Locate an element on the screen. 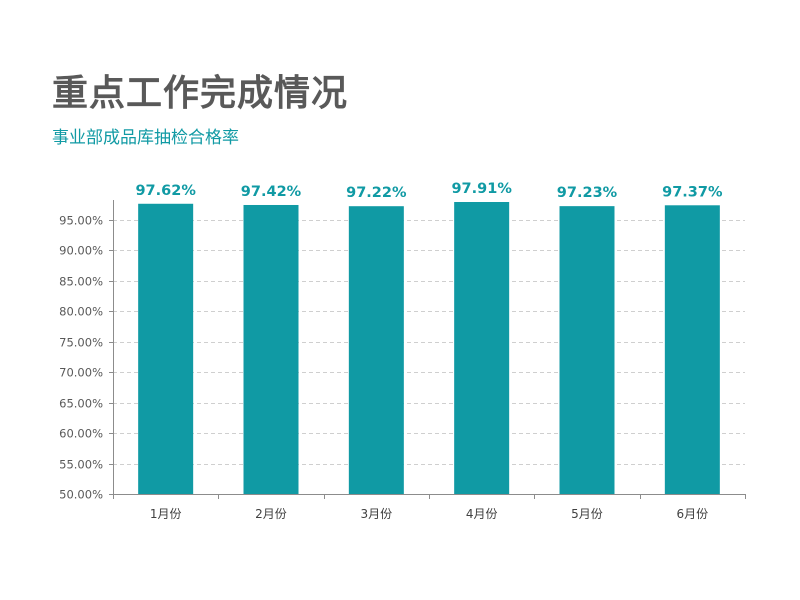 This screenshot has height=600, width=800. data-label: 97.37% is located at coordinates (692, 192).